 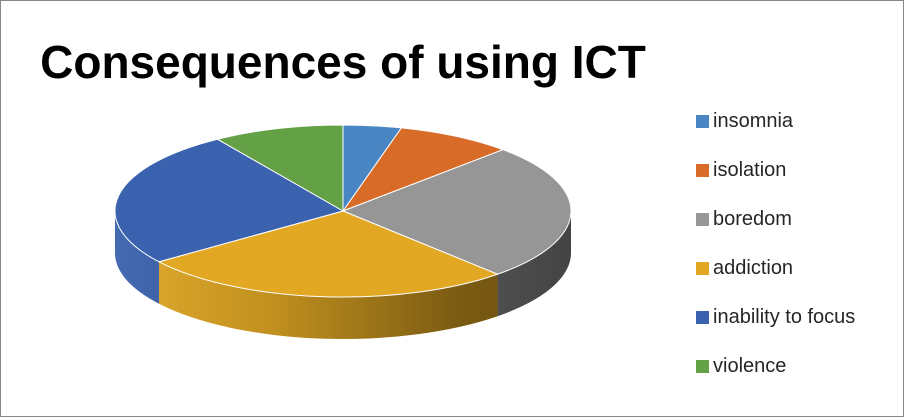 What do you see at coordinates (750, 169) in the screenshot?
I see `legend-label: isolation` at bounding box center [750, 169].